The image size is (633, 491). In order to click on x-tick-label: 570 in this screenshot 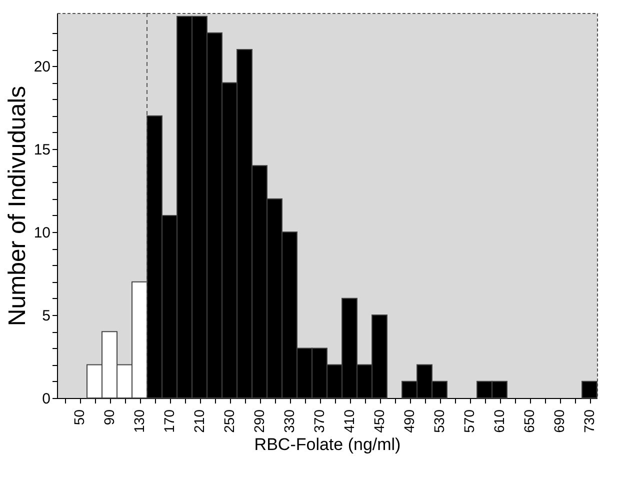, I will do `click(469, 421)`.